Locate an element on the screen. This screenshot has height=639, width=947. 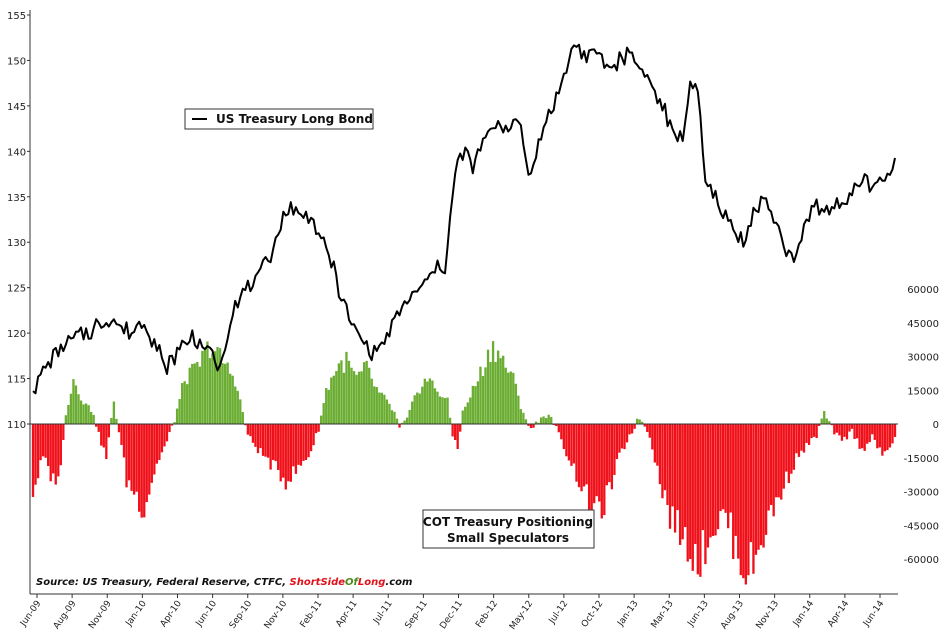
left-tick-label: 145 is located at coordinates (16, 107).